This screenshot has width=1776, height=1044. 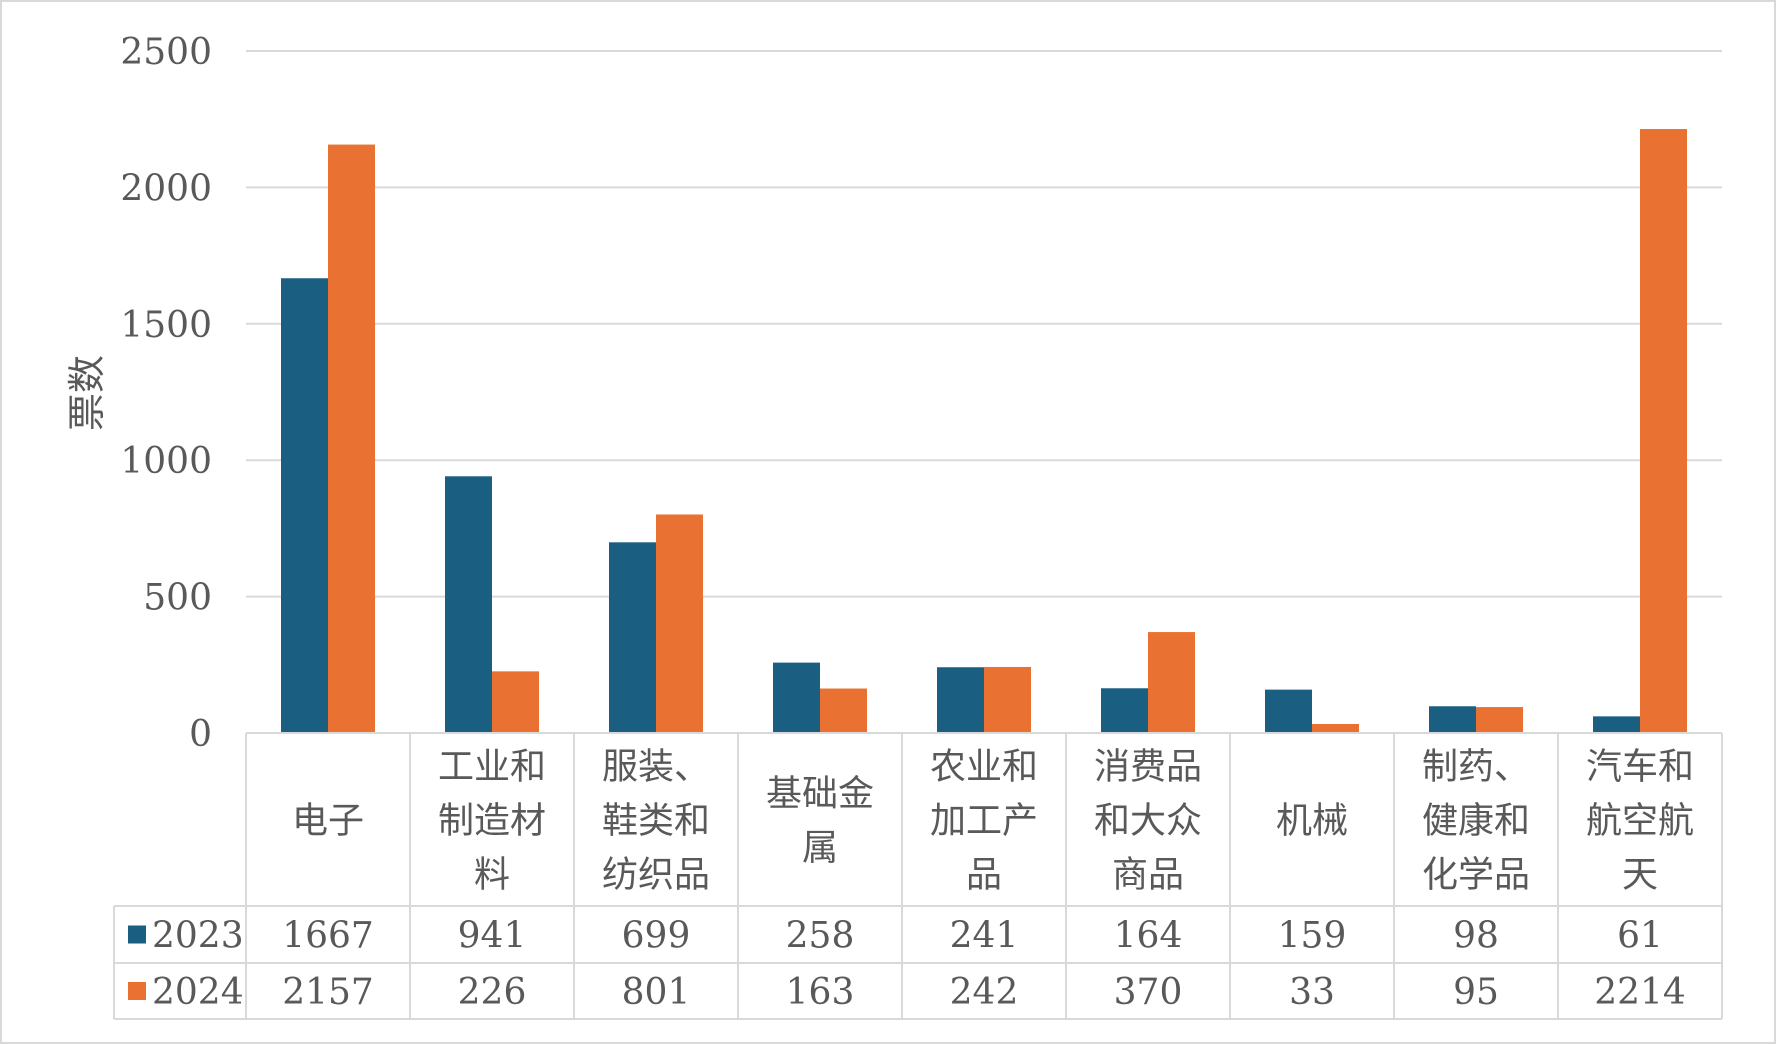 What do you see at coordinates (492, 767) in the screenshot?
I see `x-category-label-line: 工业和` at bounding box center [492, 767].